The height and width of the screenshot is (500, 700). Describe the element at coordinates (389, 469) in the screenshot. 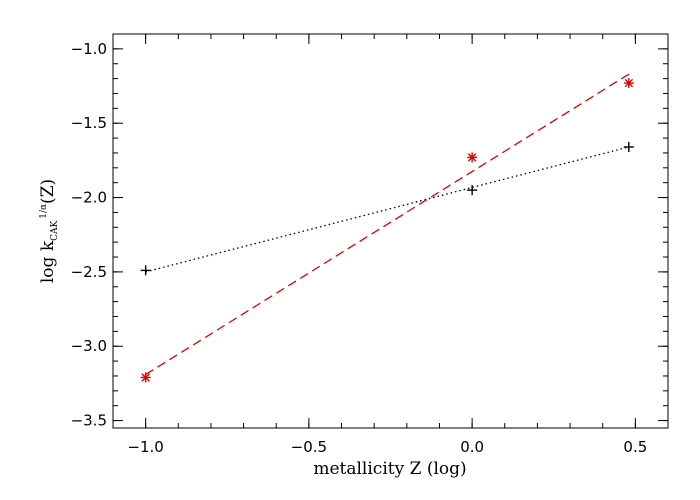

I see `x-axis-label: metallicity Z (log)` at that location.